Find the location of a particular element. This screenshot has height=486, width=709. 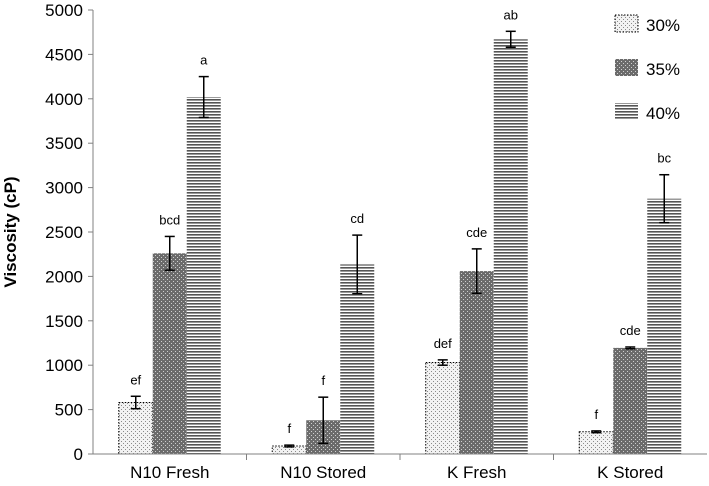

bar-35pct-n10-fresh is located at coordinates (169, 353).